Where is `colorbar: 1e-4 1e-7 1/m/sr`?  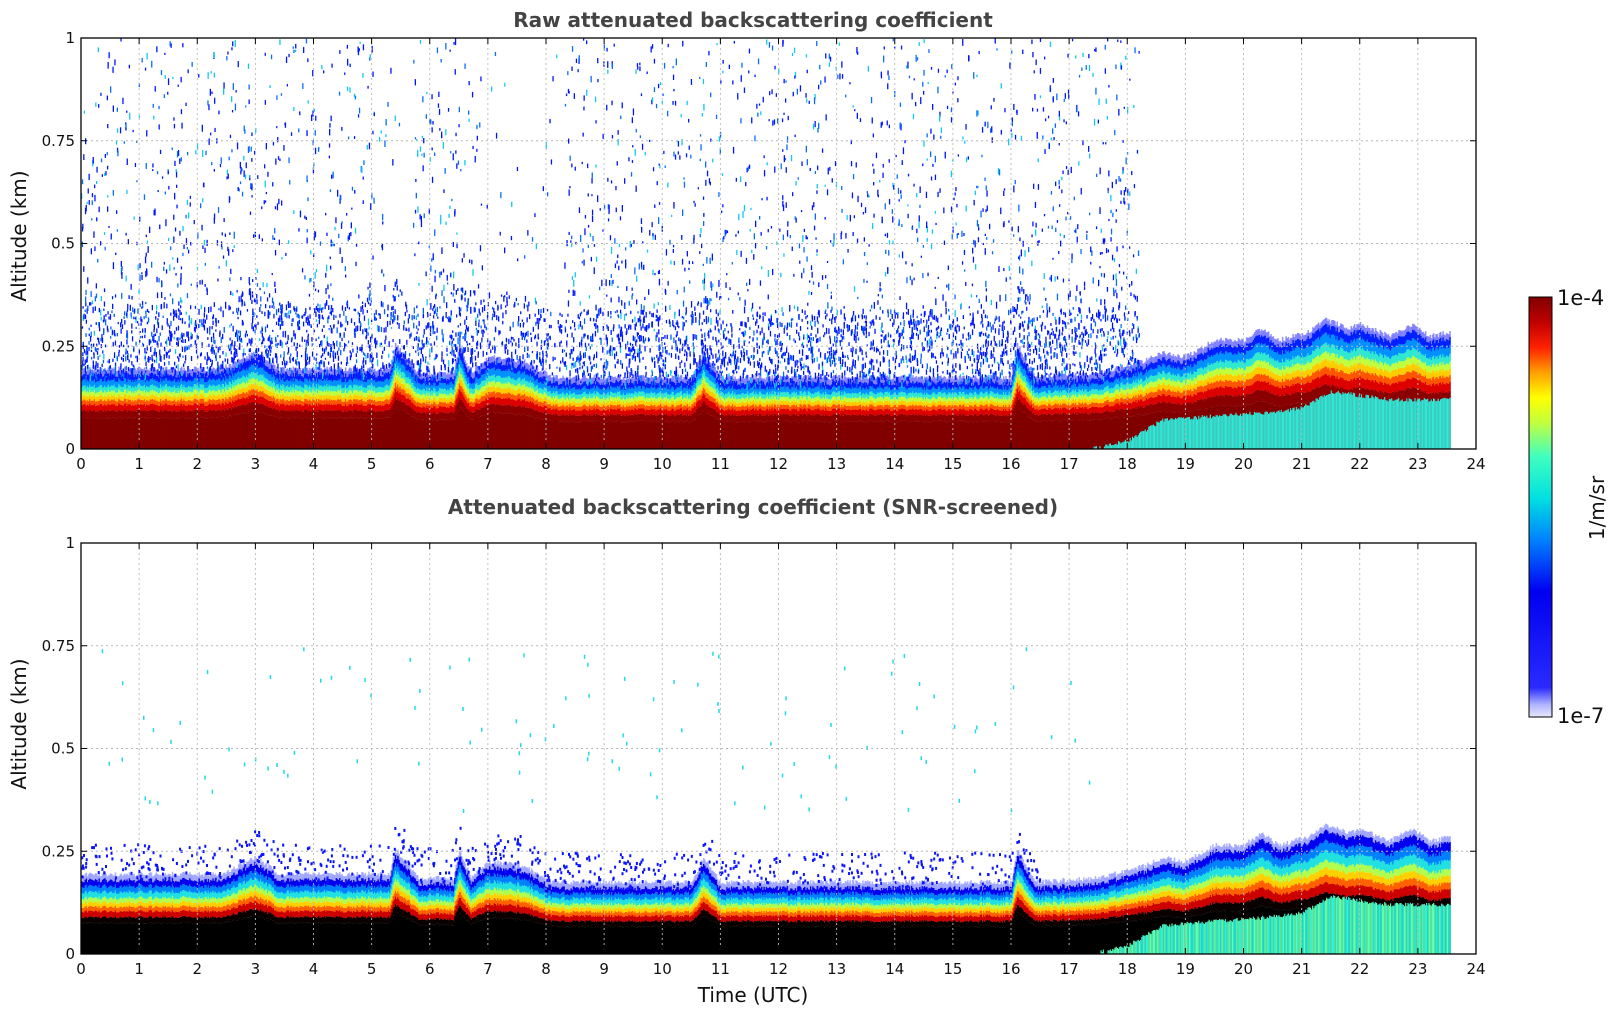 colorbar: 1e-4 1e-7 1/m/sr is located at coordinates (1568, 507).